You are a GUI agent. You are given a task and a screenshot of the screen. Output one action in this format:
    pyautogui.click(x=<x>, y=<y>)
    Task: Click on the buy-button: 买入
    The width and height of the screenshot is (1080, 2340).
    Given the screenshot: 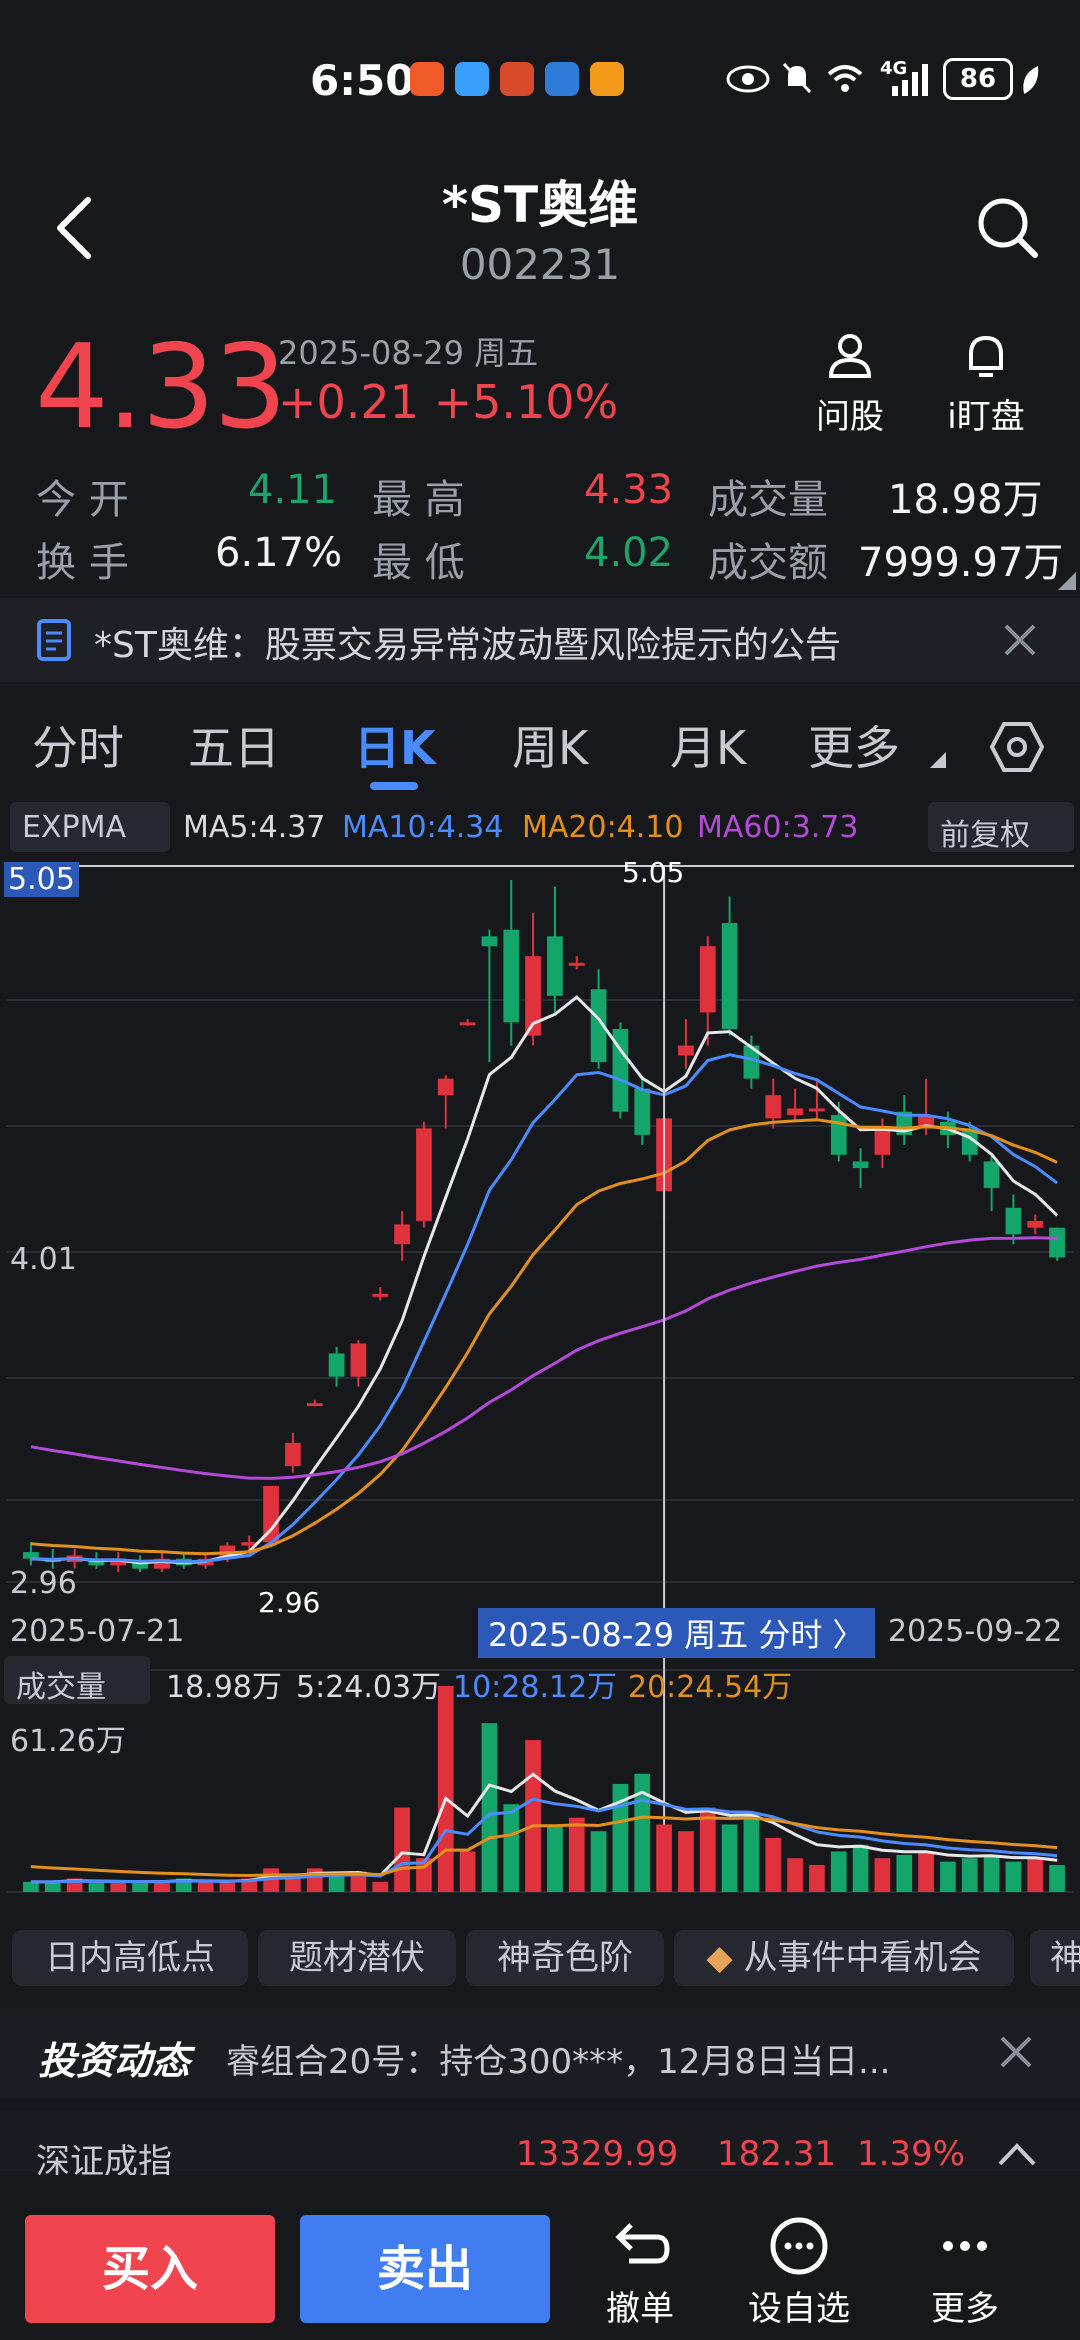 What is the action you would take?
    pyautogui.click(x=150, y=2269)
    